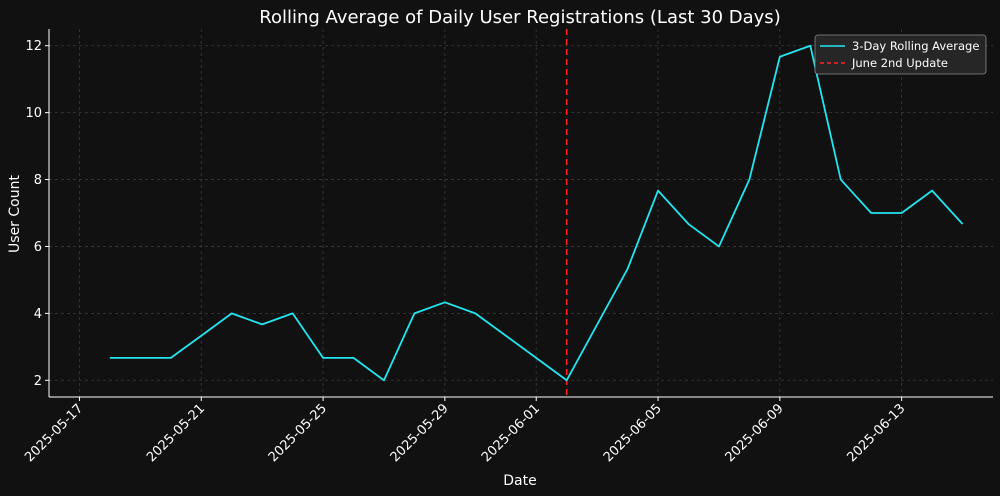  I want to click on legend-label: 3-Day Rolling Average, so click(915, 46).